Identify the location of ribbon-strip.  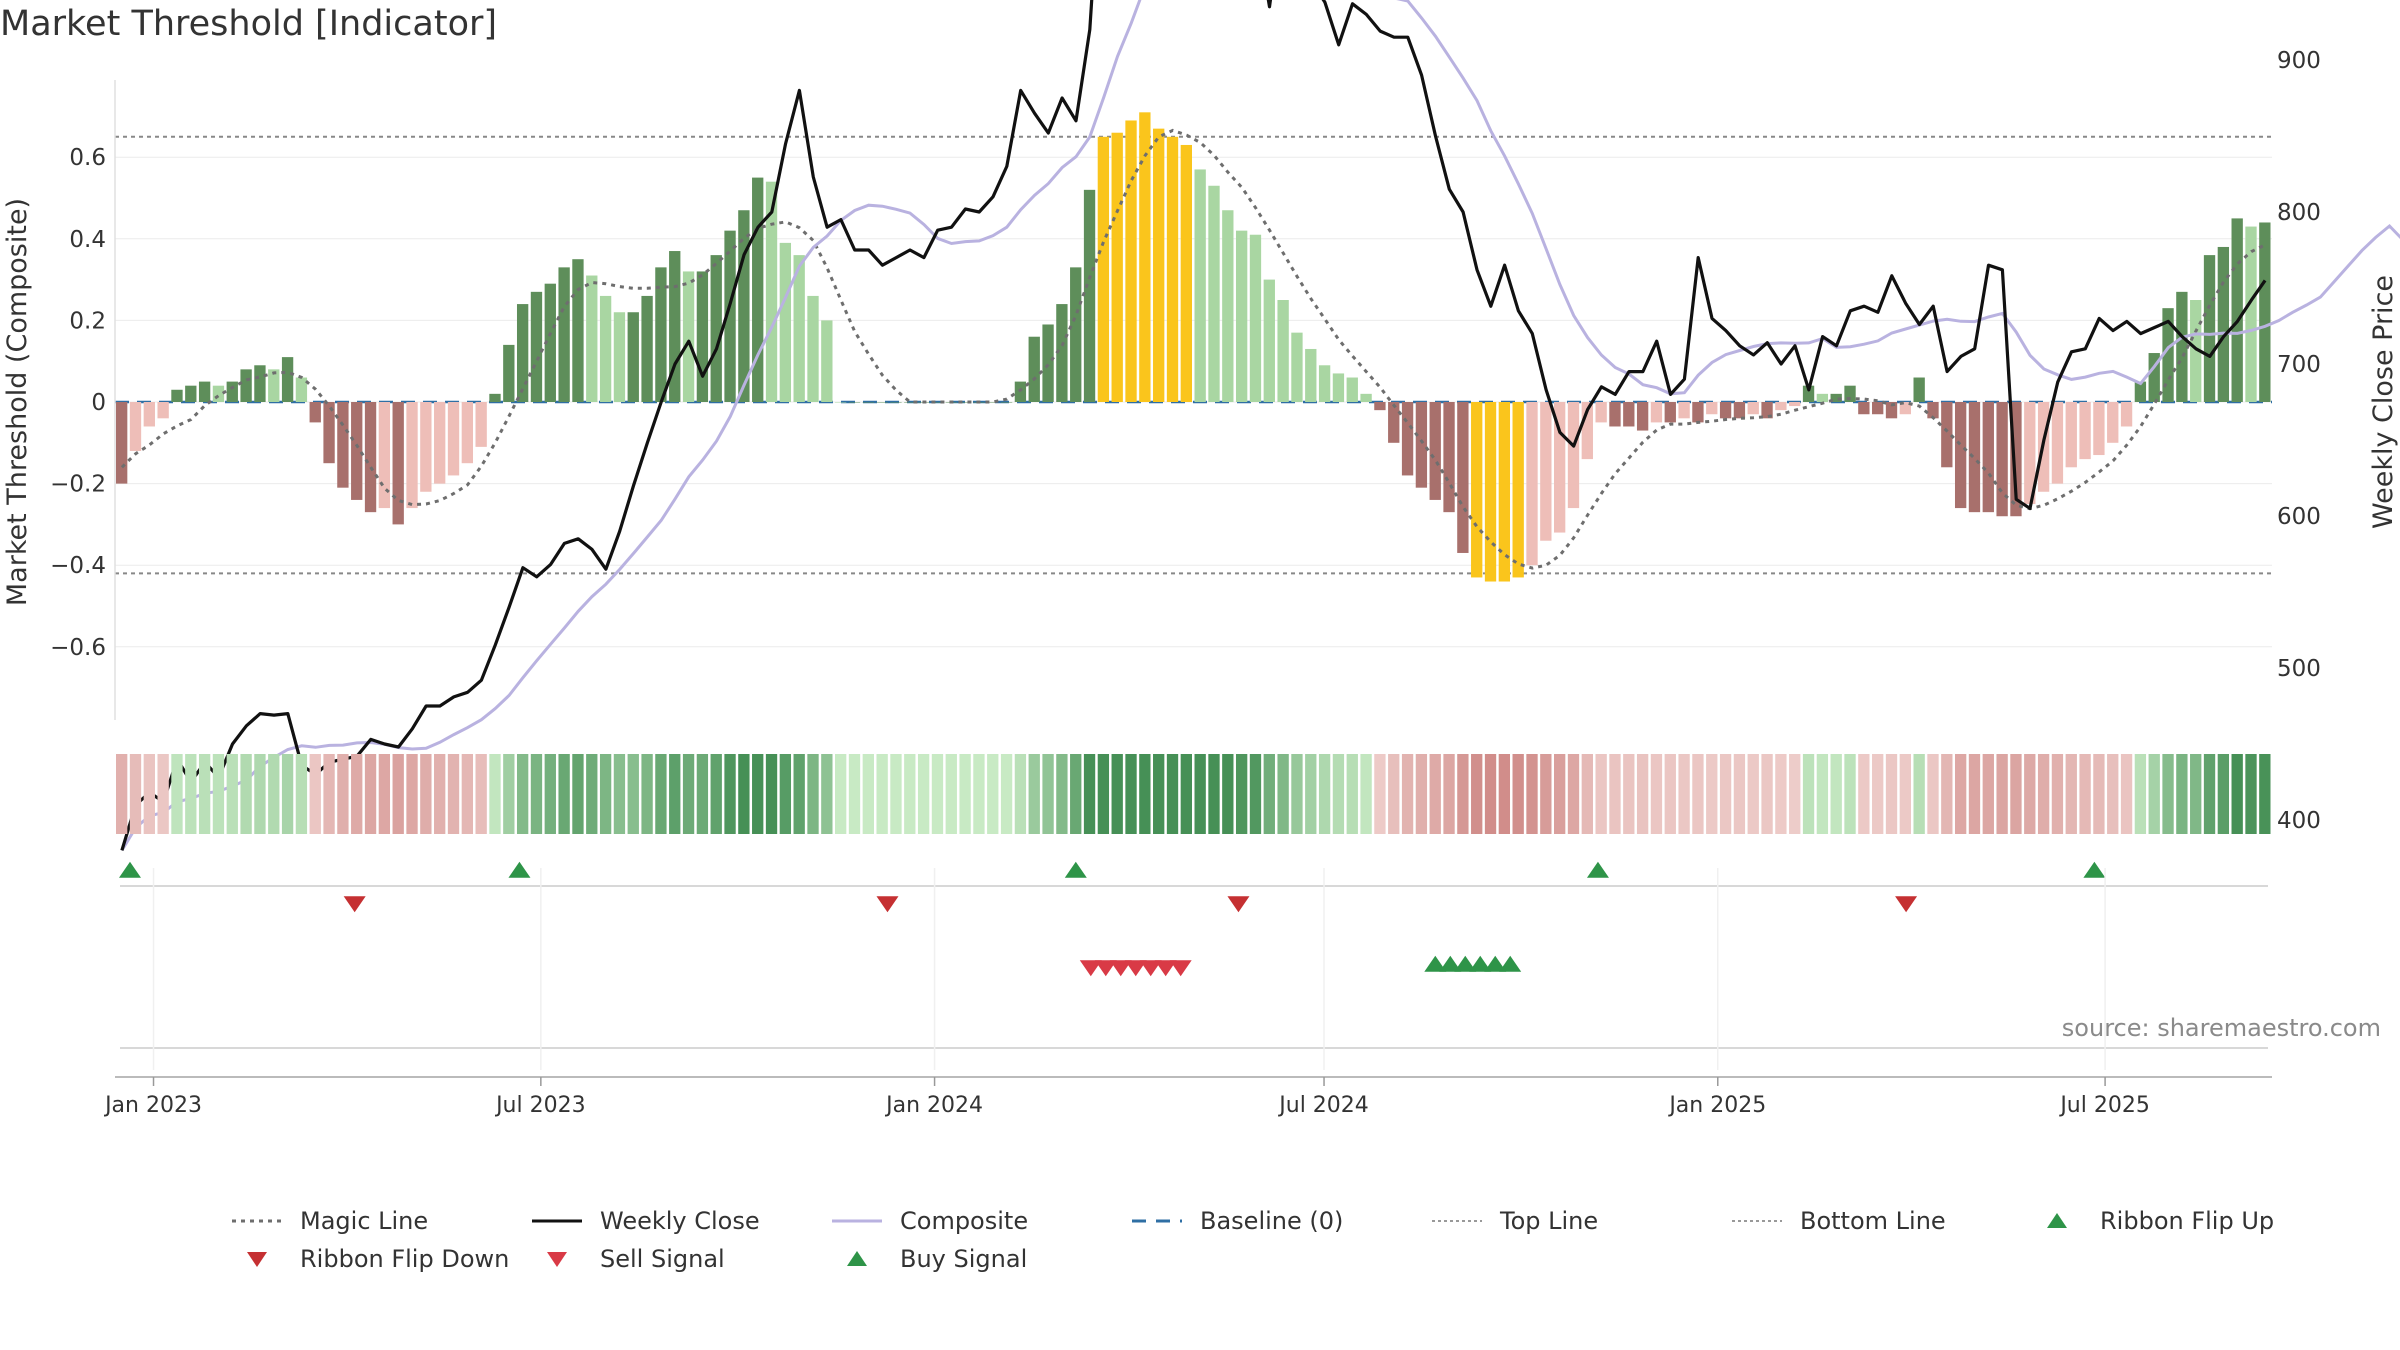
(1193, 794).